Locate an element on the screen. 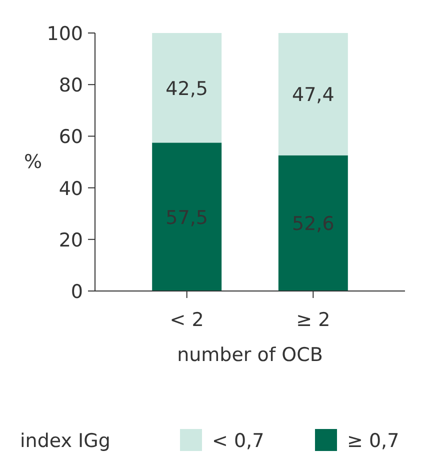  y-tick-label: 0 is located at coordinates (76, 292).